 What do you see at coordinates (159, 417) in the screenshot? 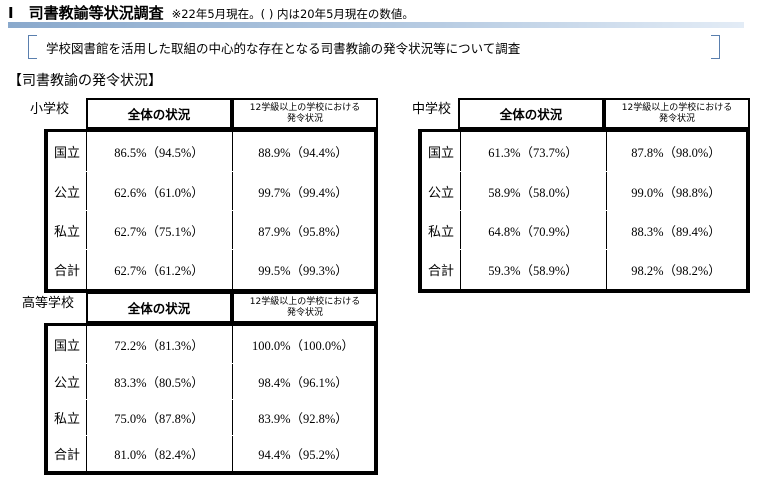
I see `cell-overall: 75.0%（87.8%）` at bounding box center [159, 417].